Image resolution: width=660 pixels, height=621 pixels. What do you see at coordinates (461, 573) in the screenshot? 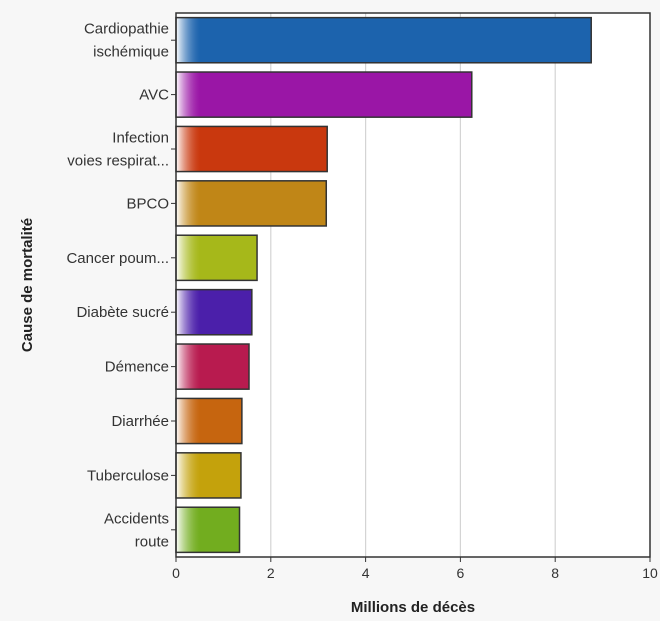
I see `x-tick-label: 6` at bounding box center [461, 573].